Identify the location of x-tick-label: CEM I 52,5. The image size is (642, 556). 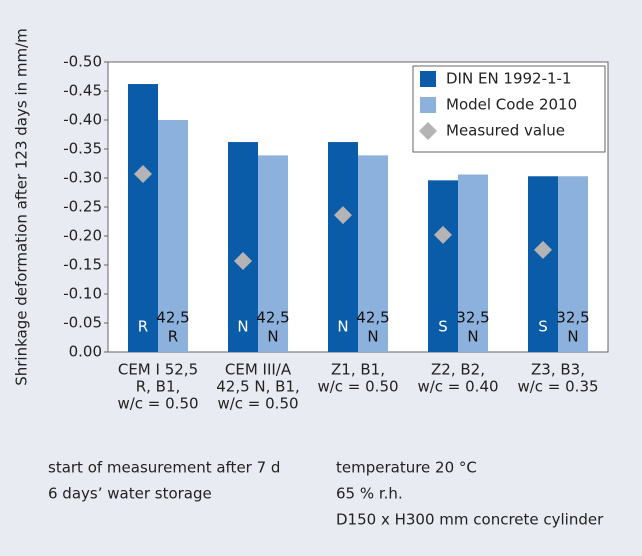
(158, 370).